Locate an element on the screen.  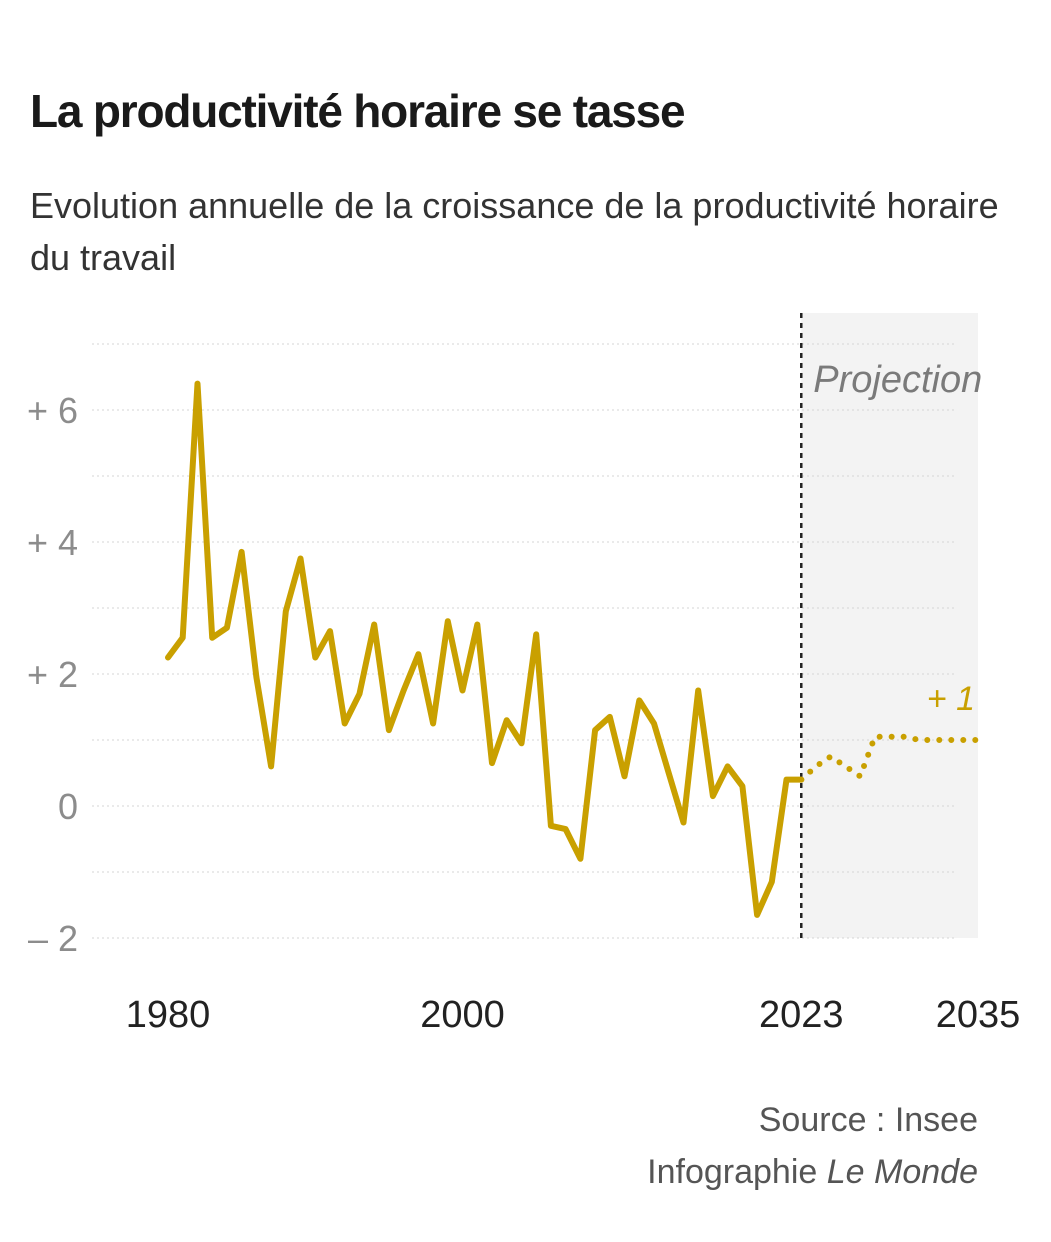
source-line: Source : Insee is located at coordinates (868, 1120).